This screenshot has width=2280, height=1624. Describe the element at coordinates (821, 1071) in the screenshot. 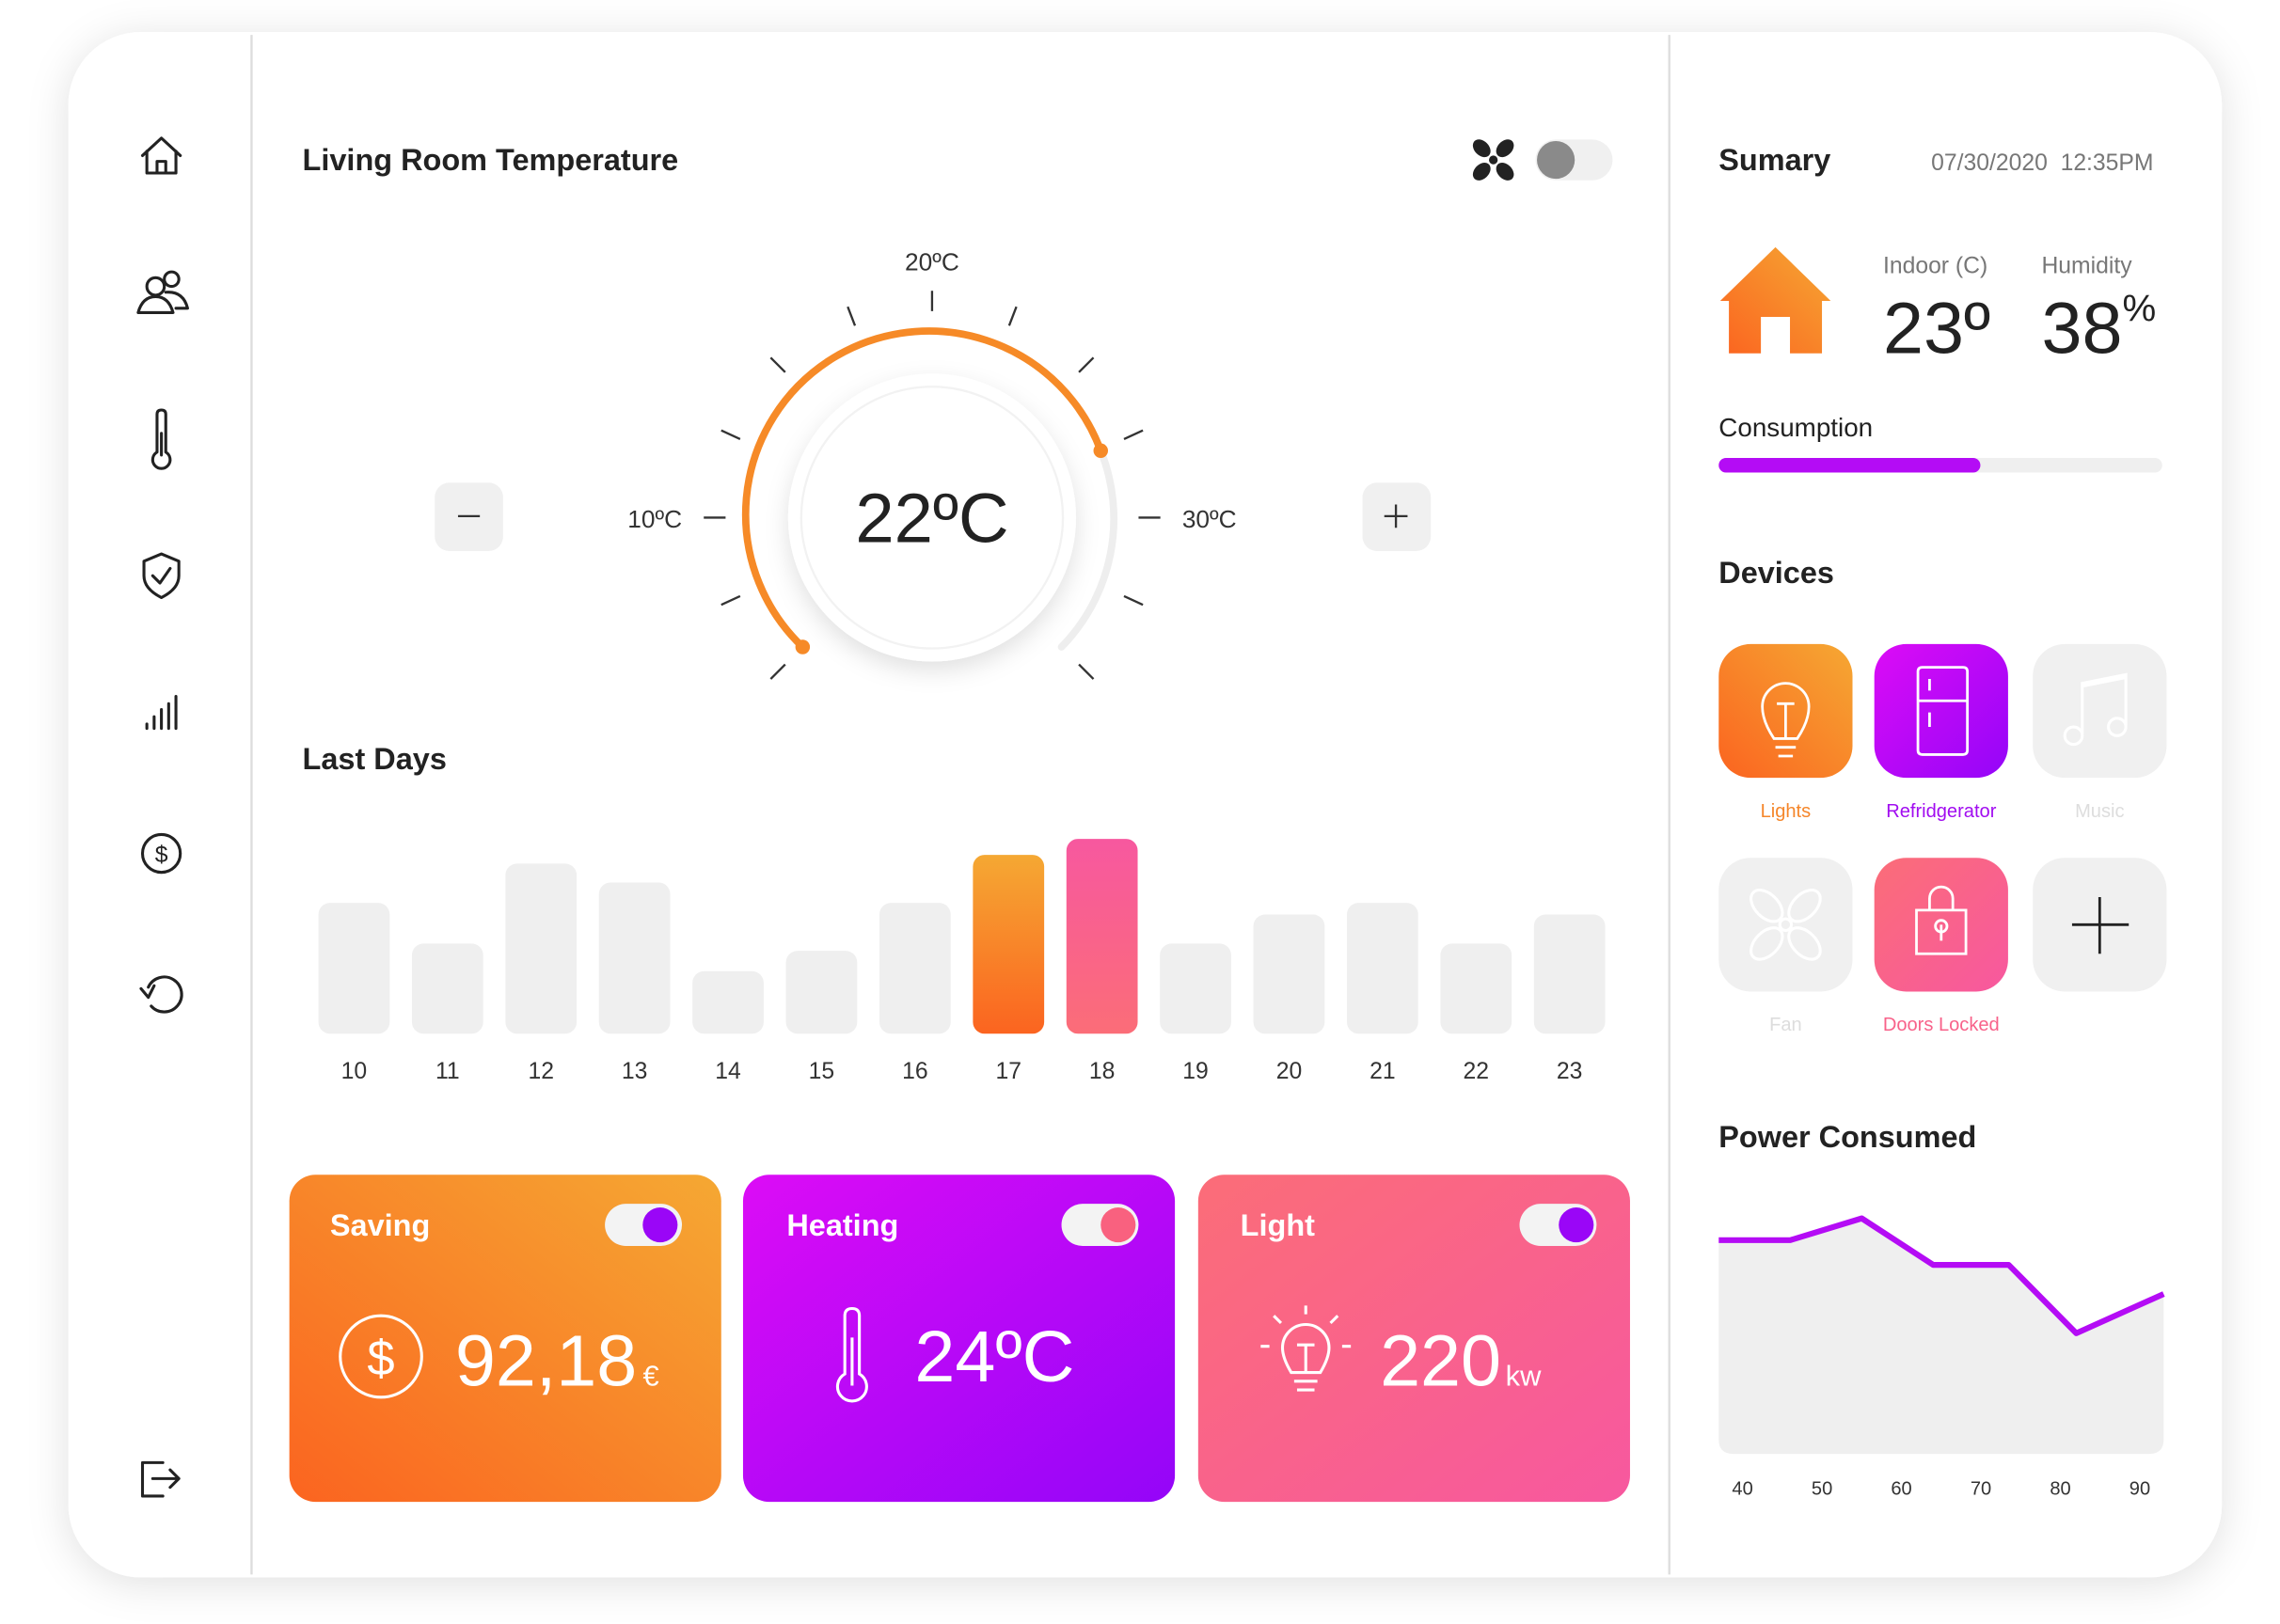

I see `x-tick-label: 15` at that location.